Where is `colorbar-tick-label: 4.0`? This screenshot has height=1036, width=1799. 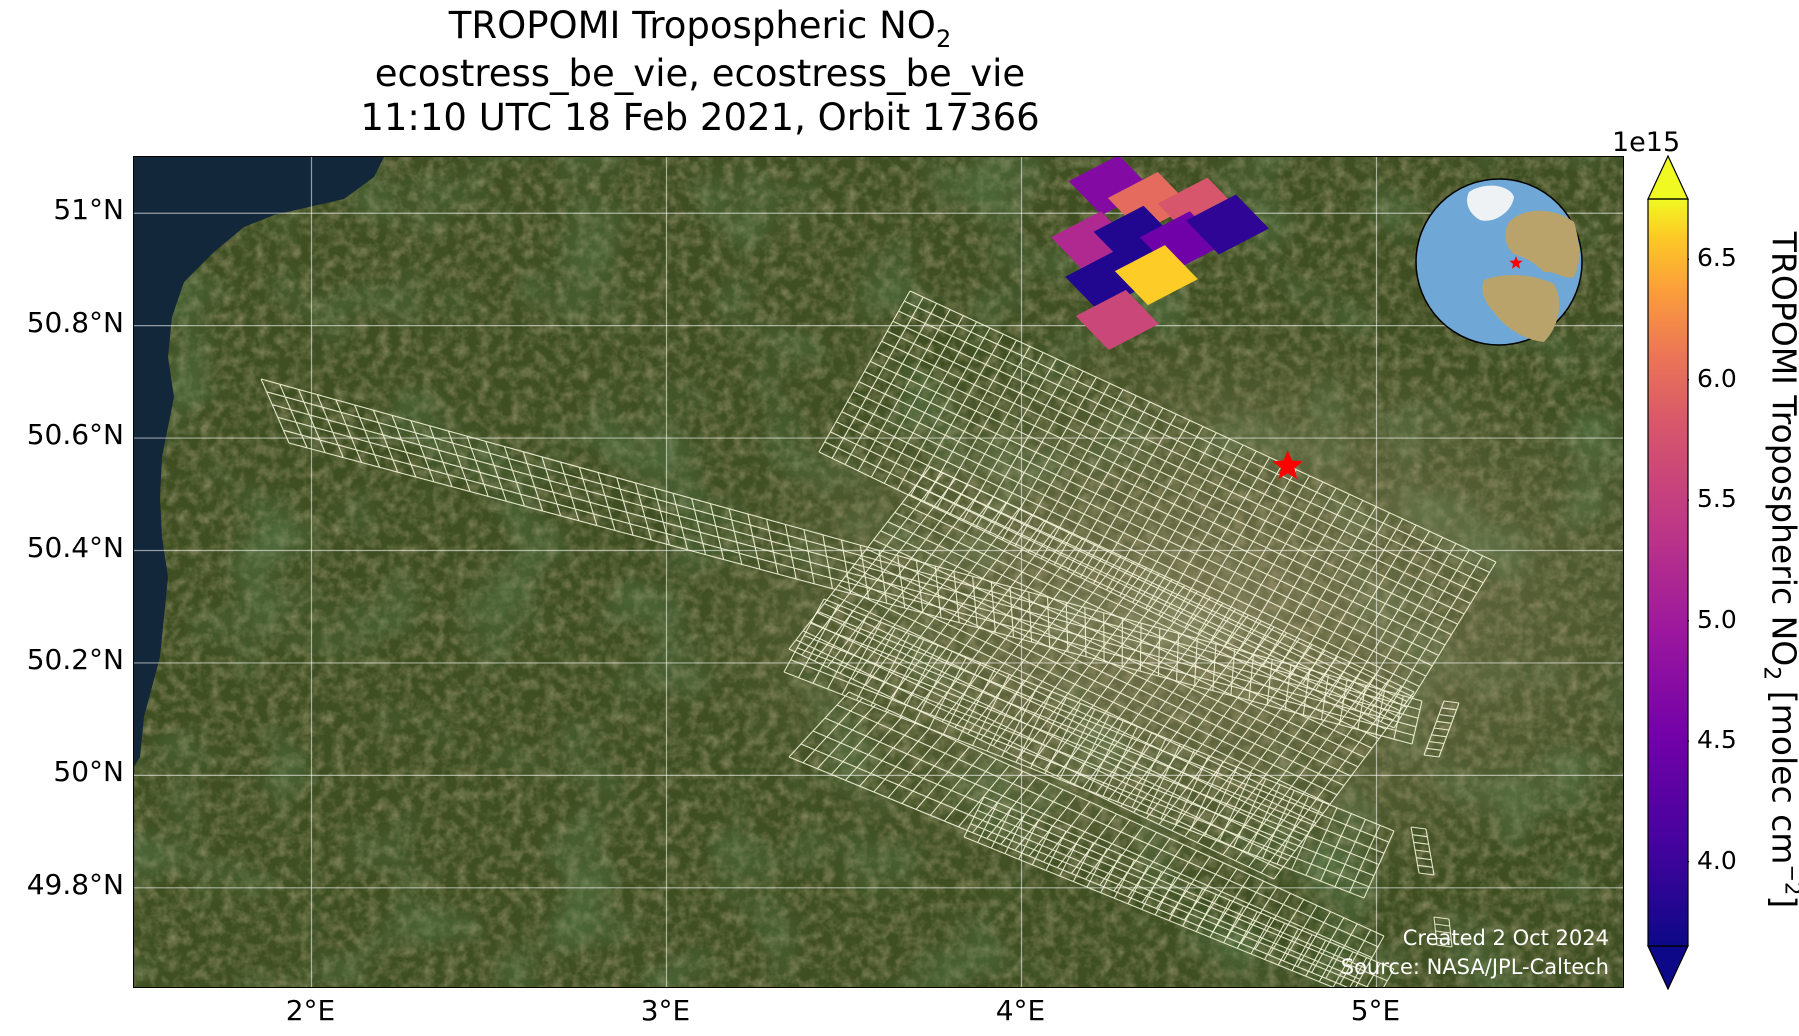 colorbar-tick-label: 4.0 is located at coordinates (1717, 860).